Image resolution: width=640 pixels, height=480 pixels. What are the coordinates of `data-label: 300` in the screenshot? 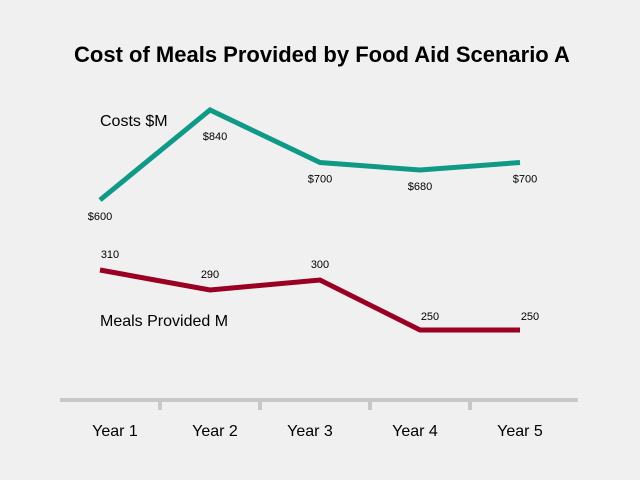 It's located at (320, 265).